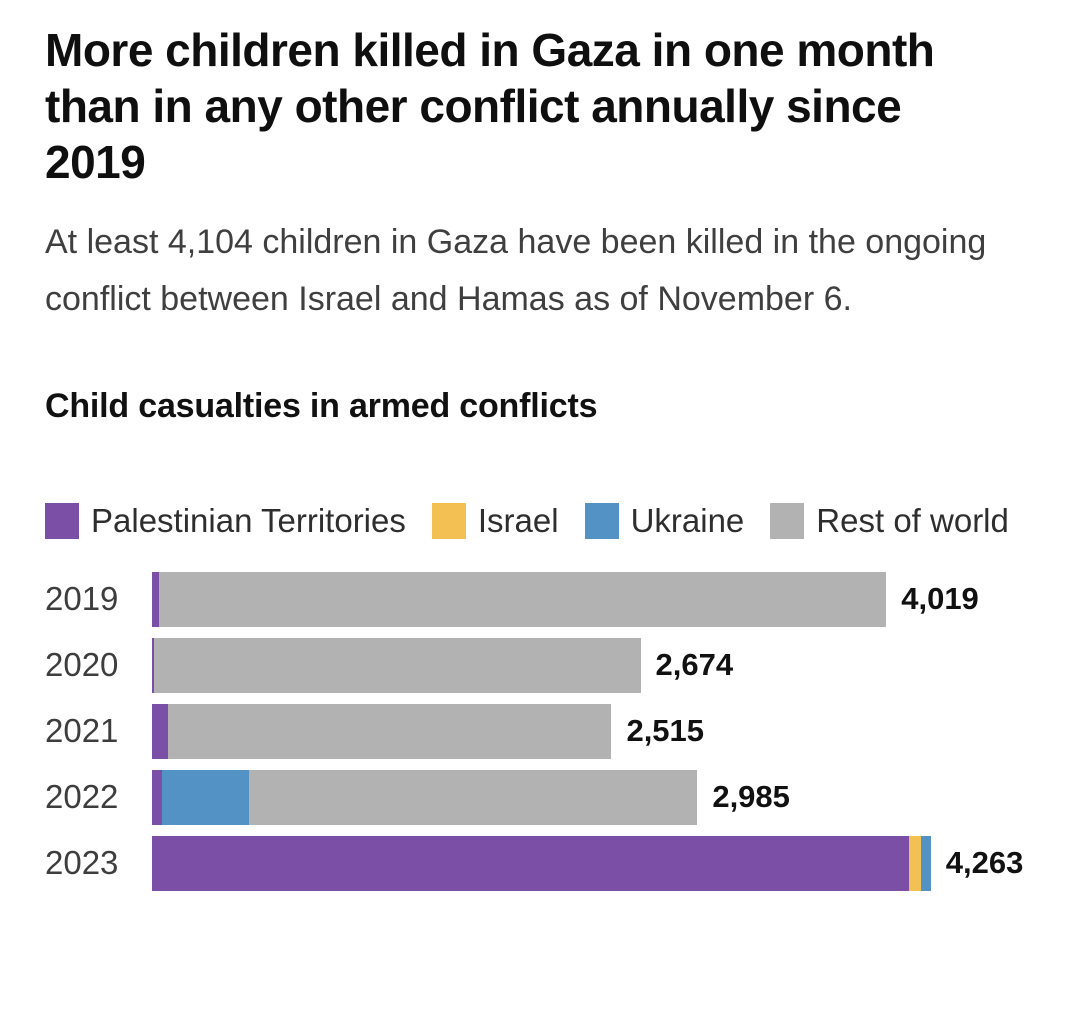 The height and width of the screenshot is (1033, 1080). What do you see at coordinates (473, 797) in the screenshot?
I see `bar-segment-rest-of-world-2022` at bounding box center [473, 797].